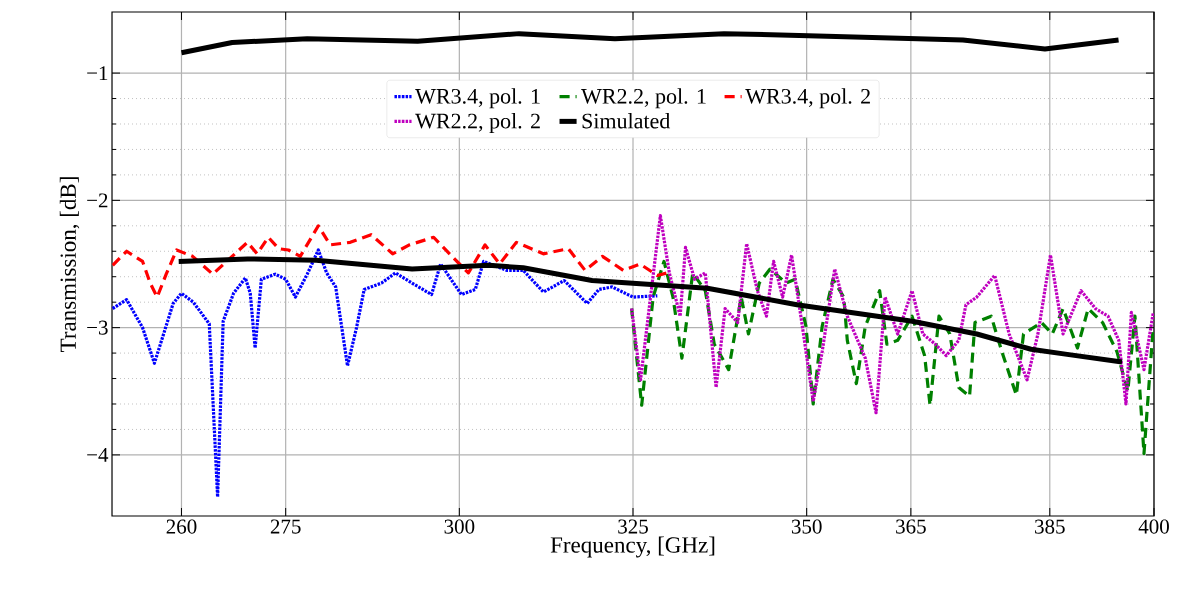 This screenshot has height=607, width=1182. Describe the element at coordinates (643, 98) in the screenshot. I see `legend-label: WR2.2, pol. 1` at that location.